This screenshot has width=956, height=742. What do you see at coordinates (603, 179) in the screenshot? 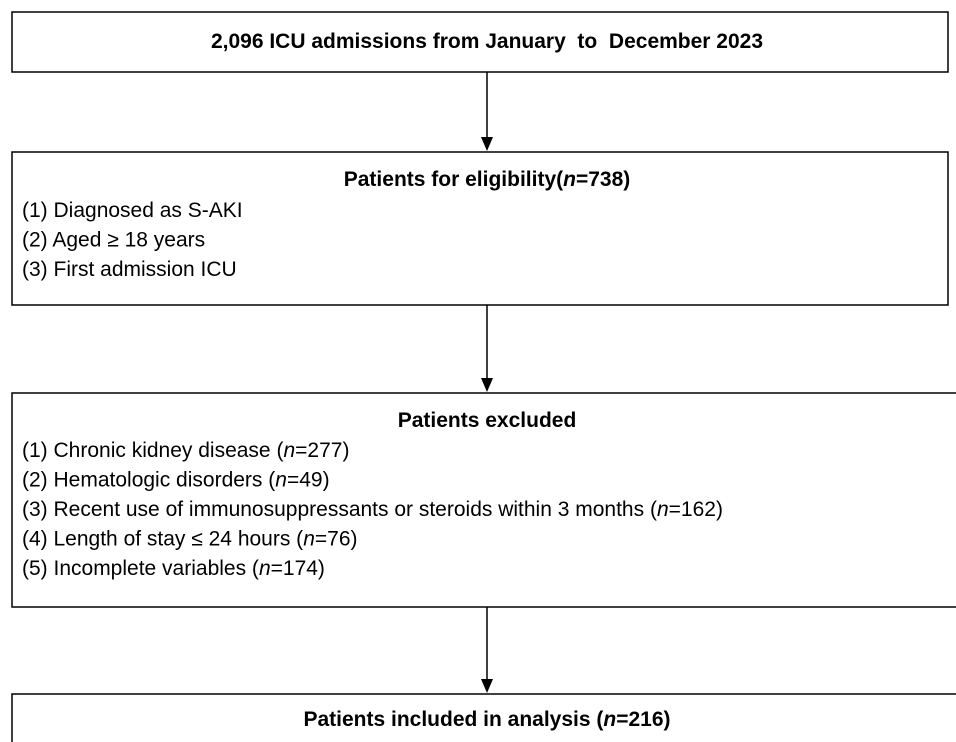
I see `text-run: =738)` at bounding box center [603, 179].